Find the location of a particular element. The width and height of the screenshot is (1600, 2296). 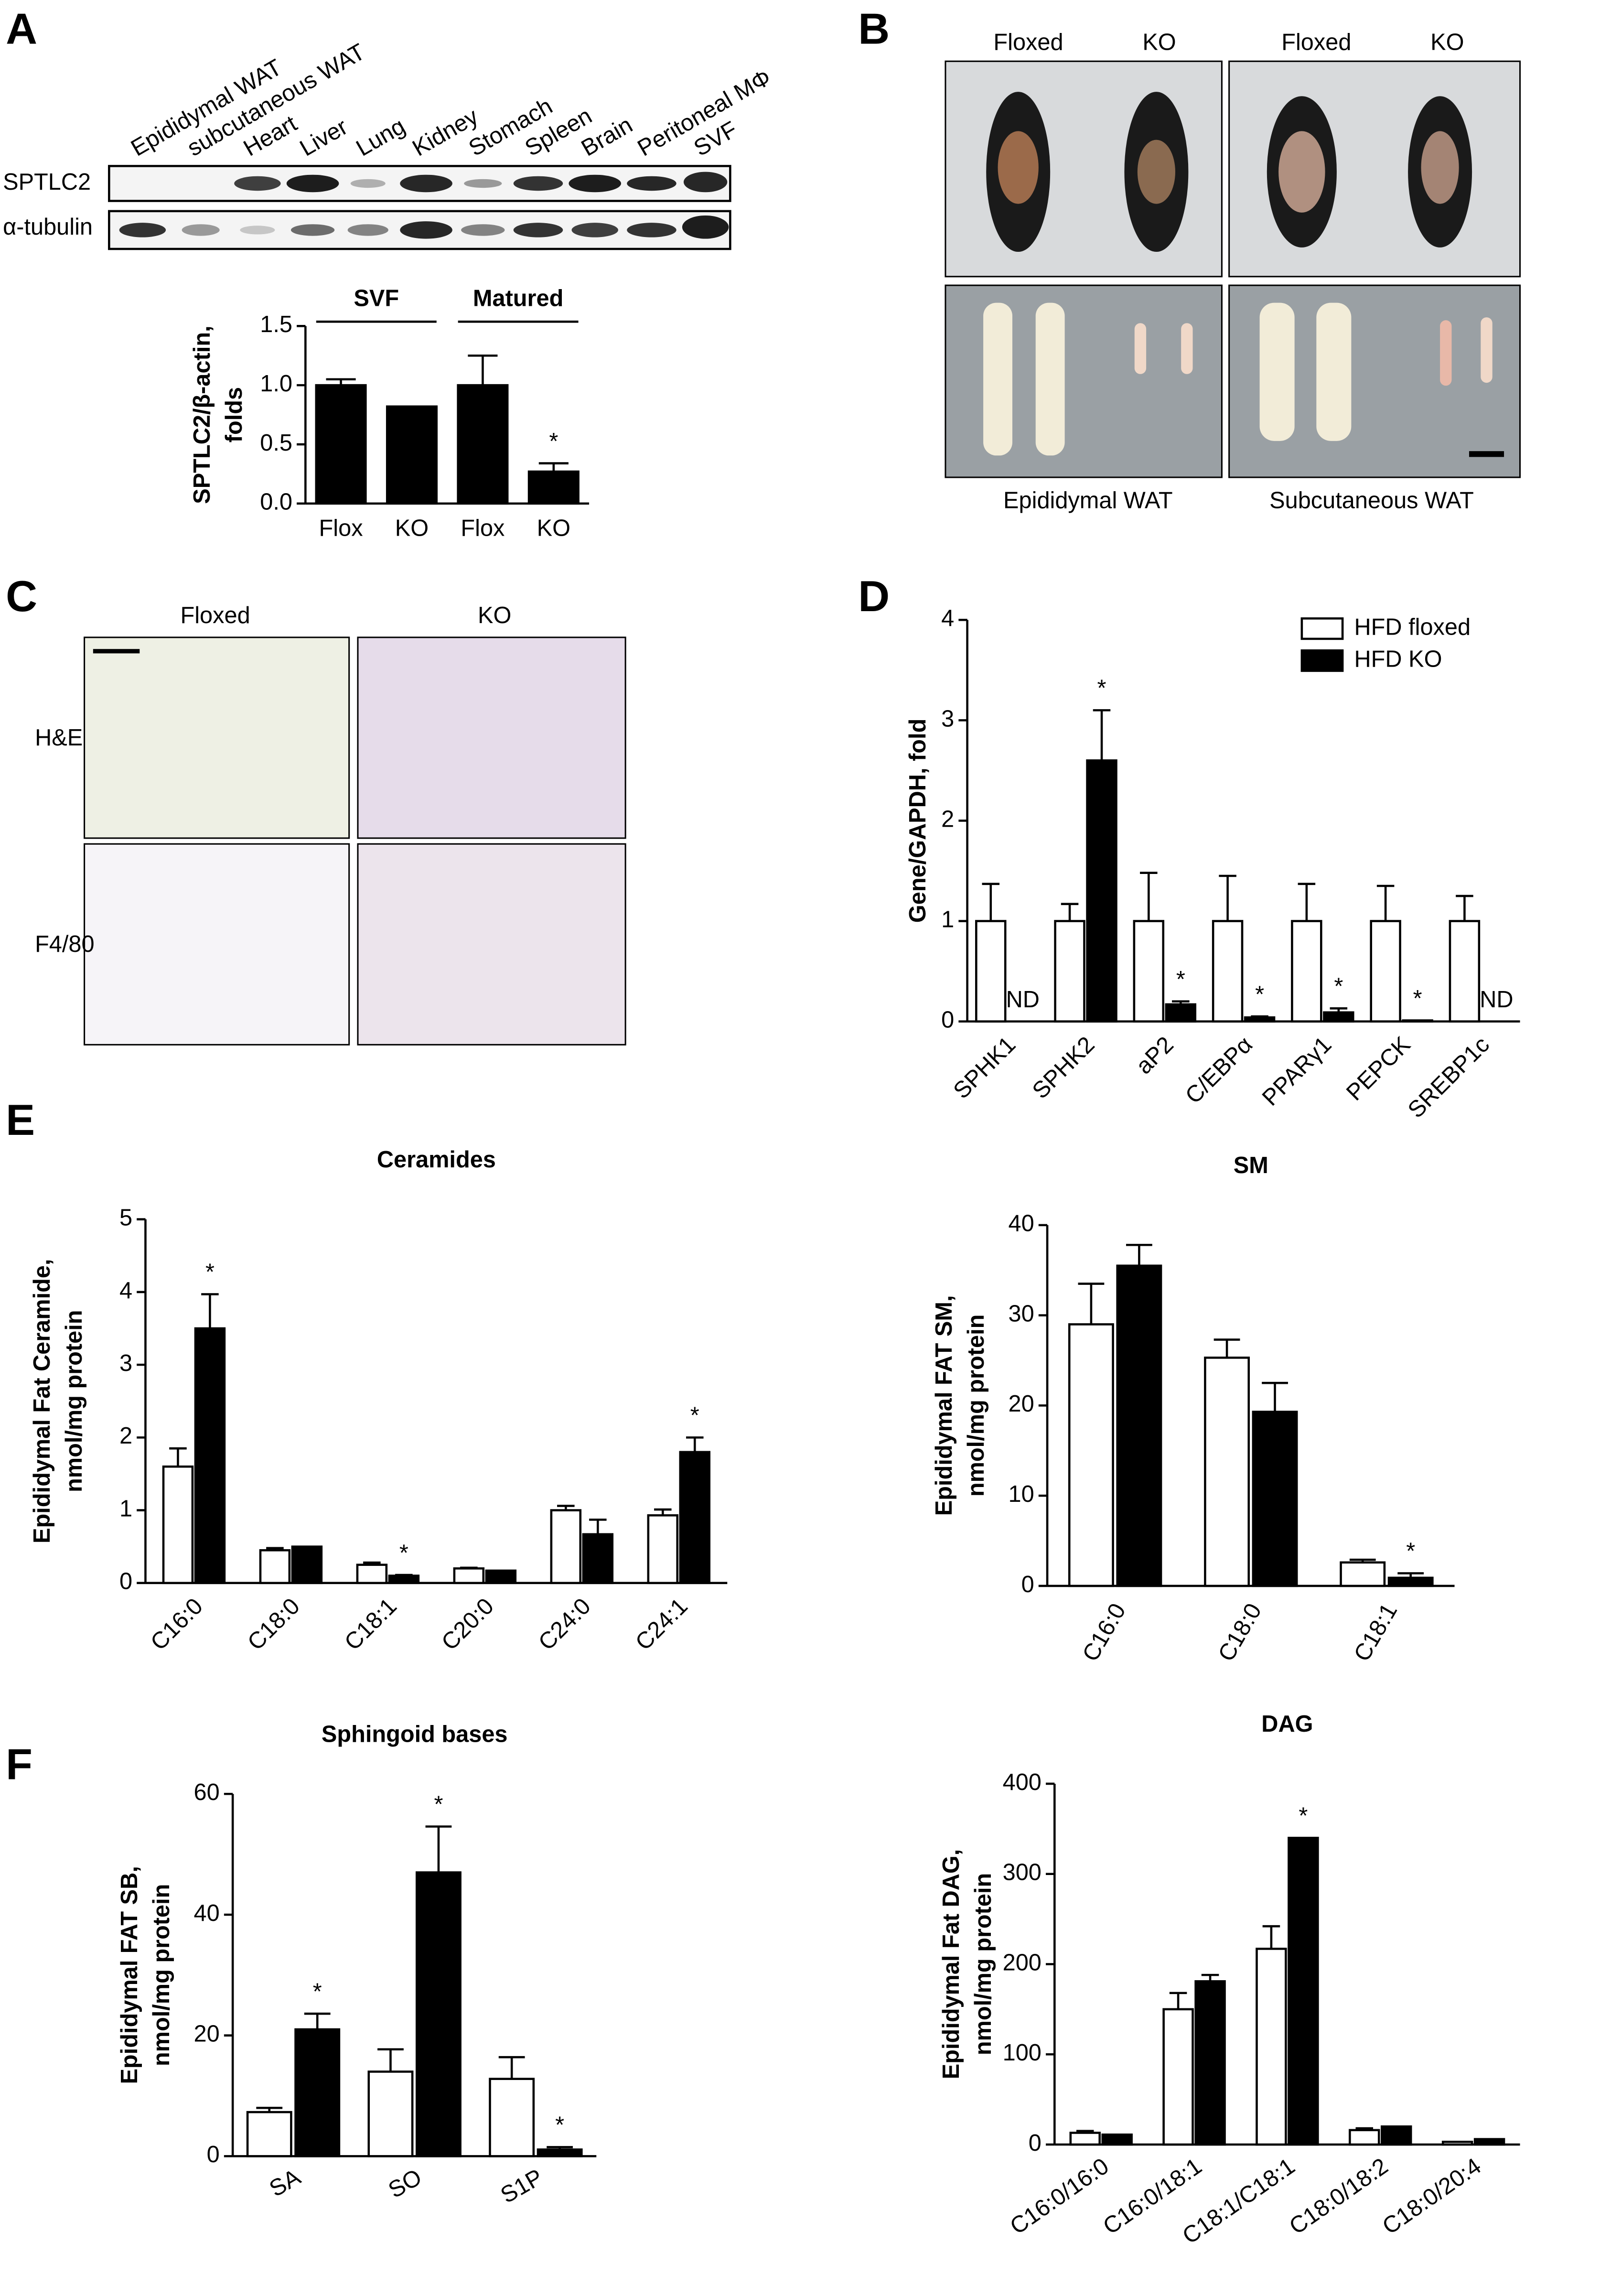

histology-column-label: KO is located at coordinates (494, 615).